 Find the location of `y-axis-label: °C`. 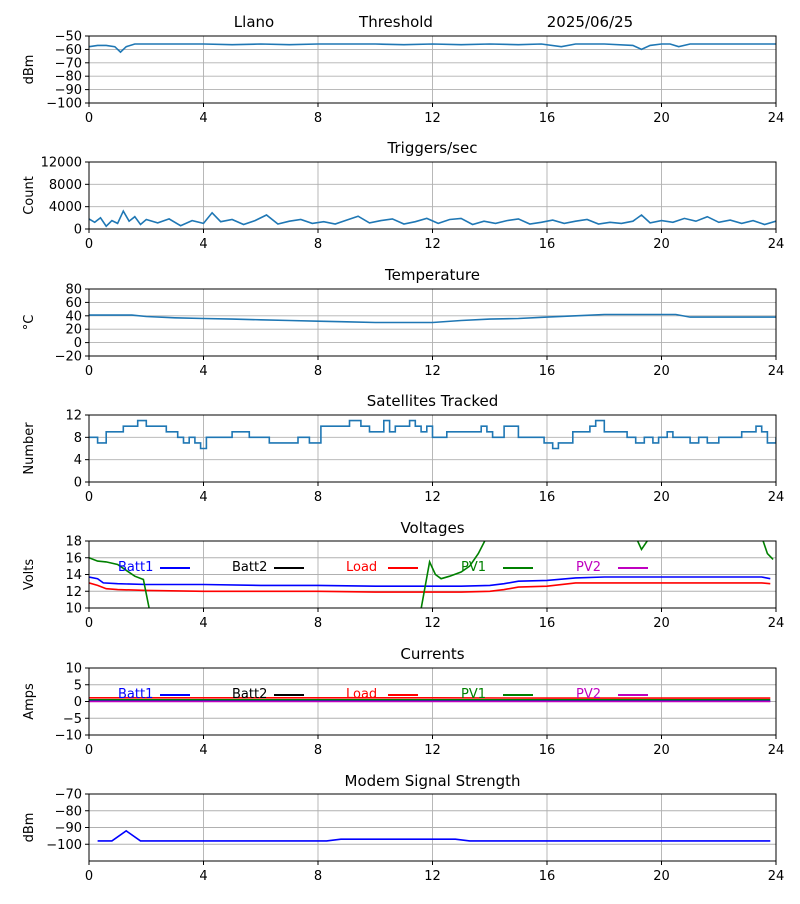

y-axis-label: °C is located at coordinates (29, 323).